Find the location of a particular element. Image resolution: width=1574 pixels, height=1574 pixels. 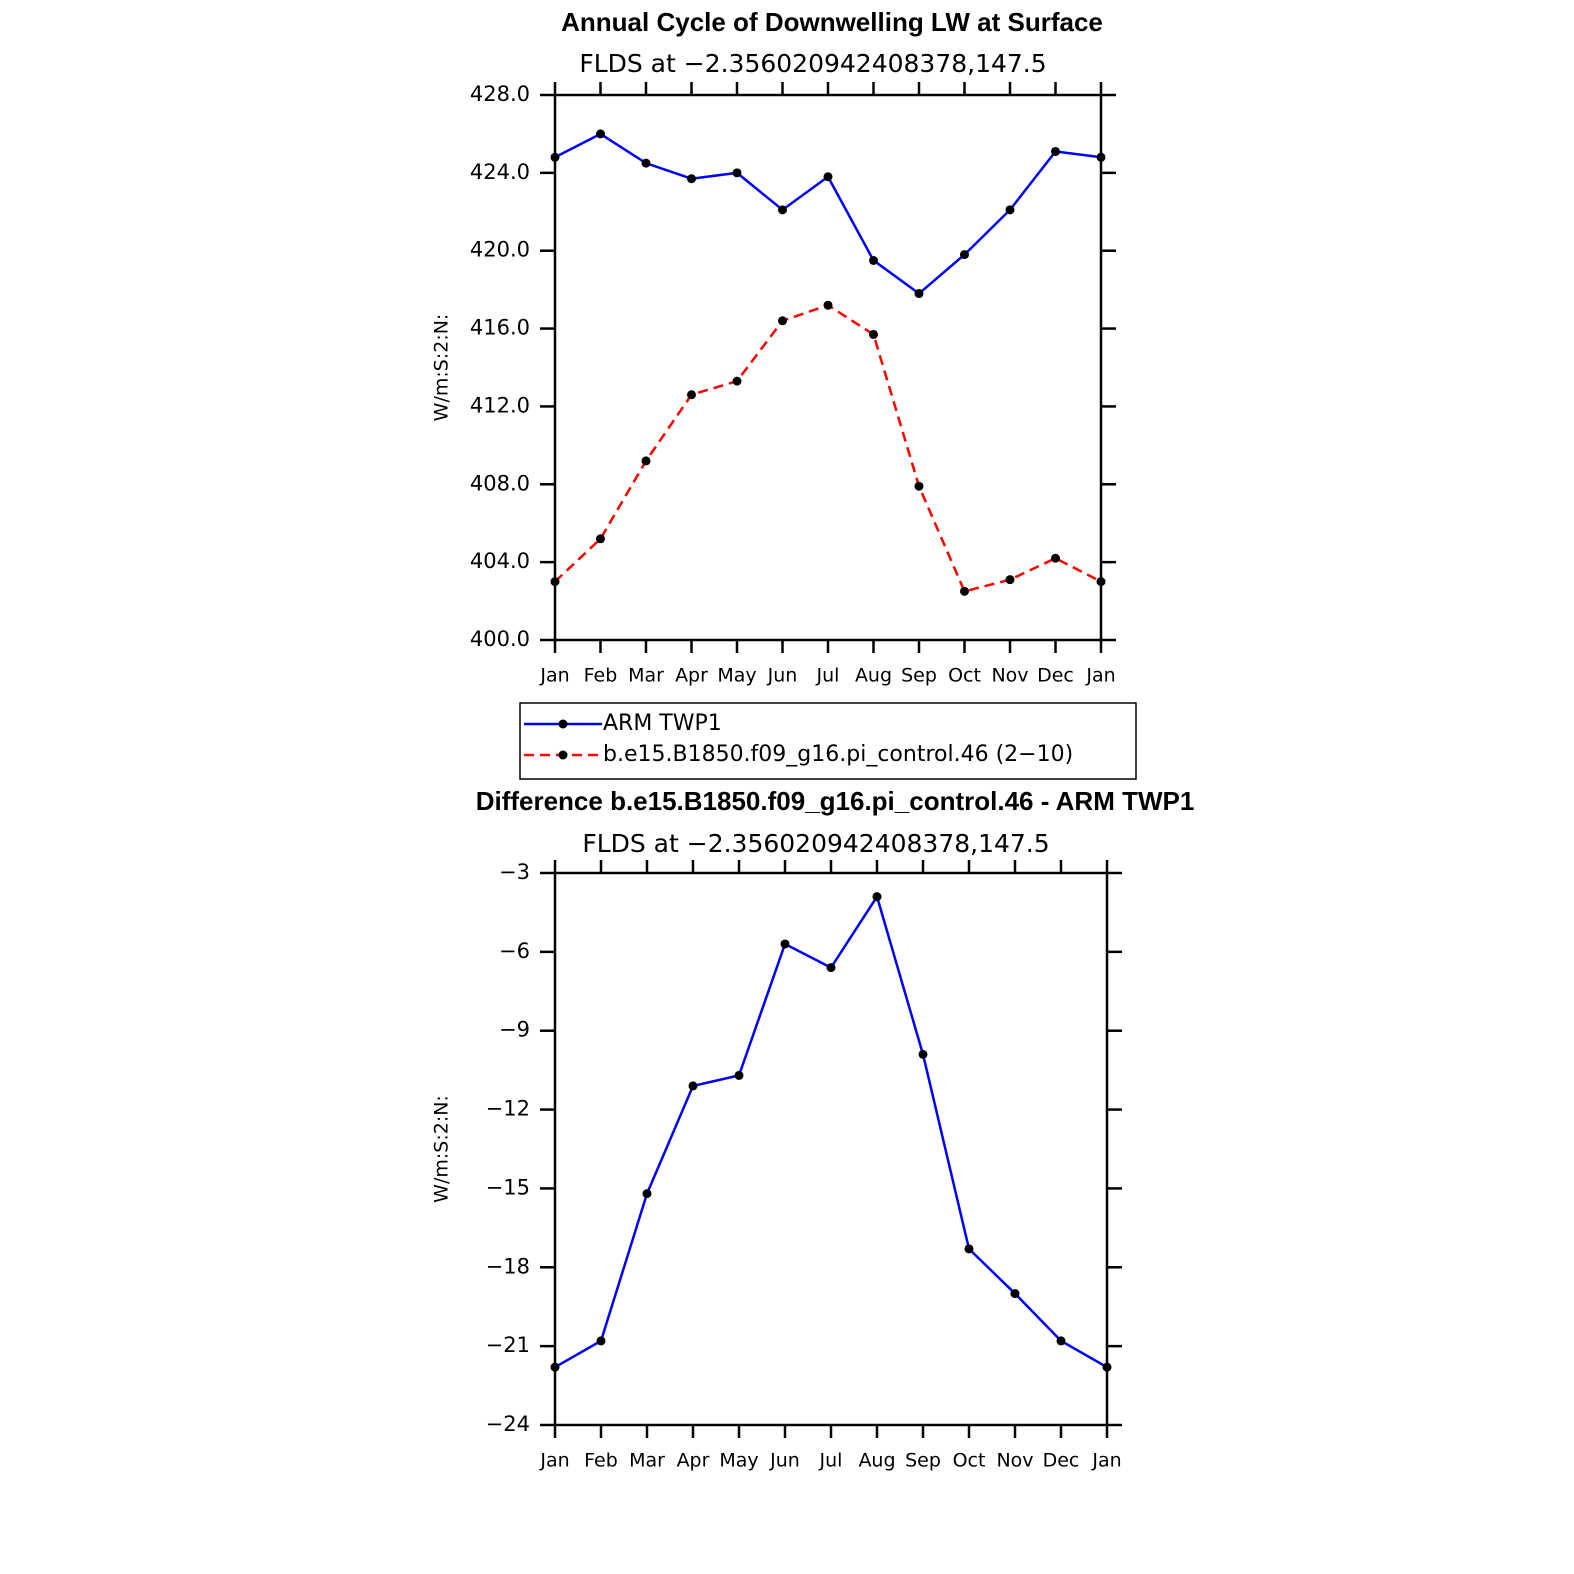

y-tick-label: −12 is located at coordinates (508, 1109).